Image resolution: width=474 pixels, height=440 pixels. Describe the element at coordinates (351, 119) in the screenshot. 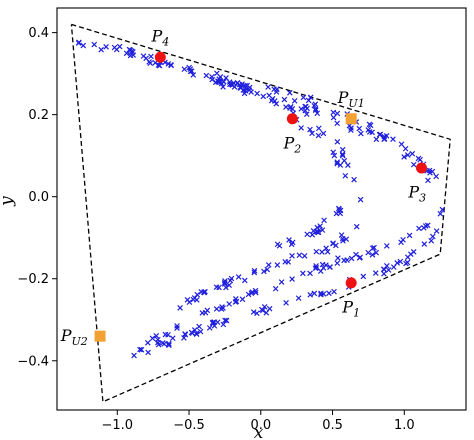

I see `unlabeled-point` at that location.